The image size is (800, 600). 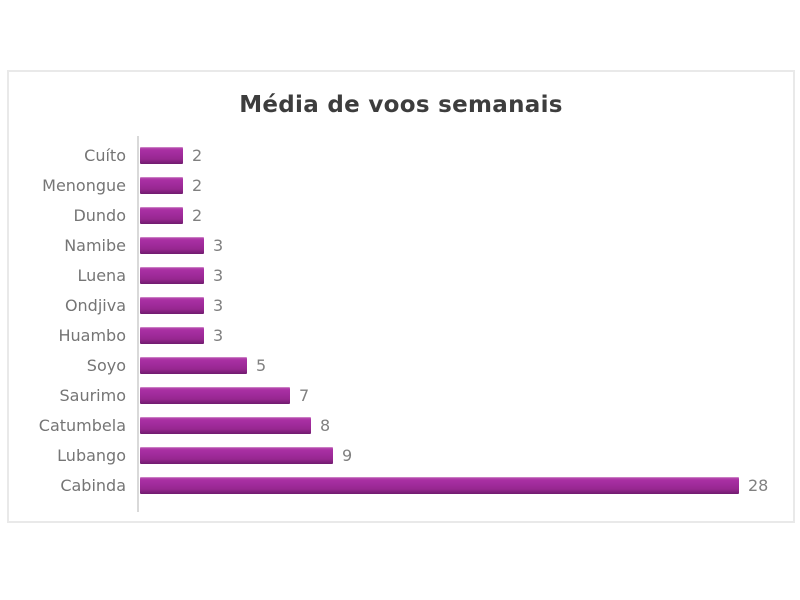 What do you see at coordinates (93, 485) in the screenshot?
I see `category-label: Cabinda` at bounding box center [93, 485].